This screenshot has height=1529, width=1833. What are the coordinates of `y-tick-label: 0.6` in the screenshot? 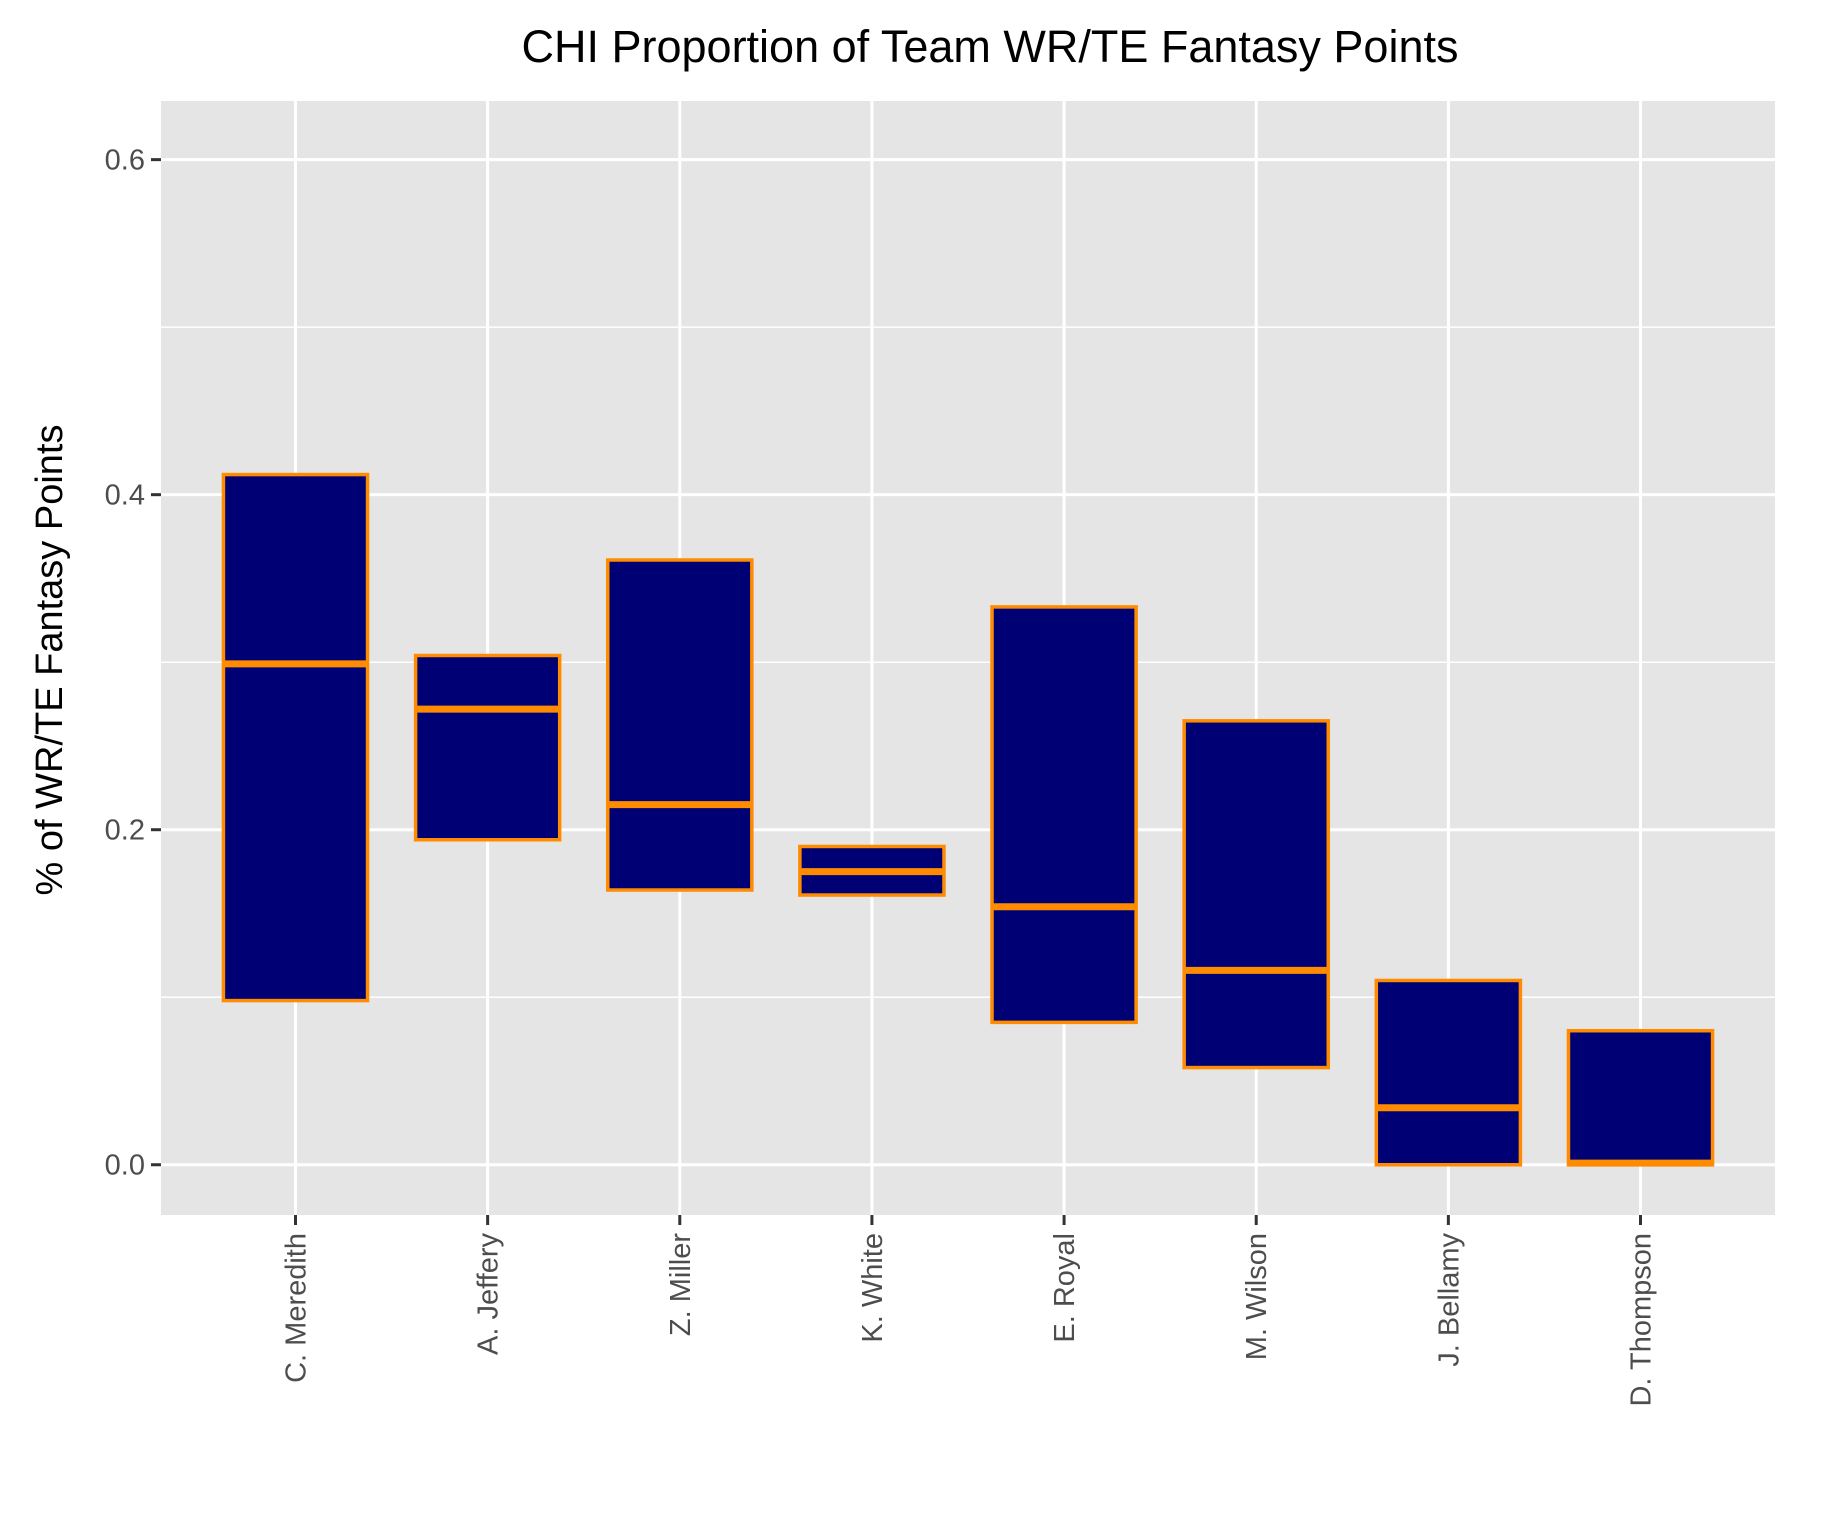 It's located at (125, 161).